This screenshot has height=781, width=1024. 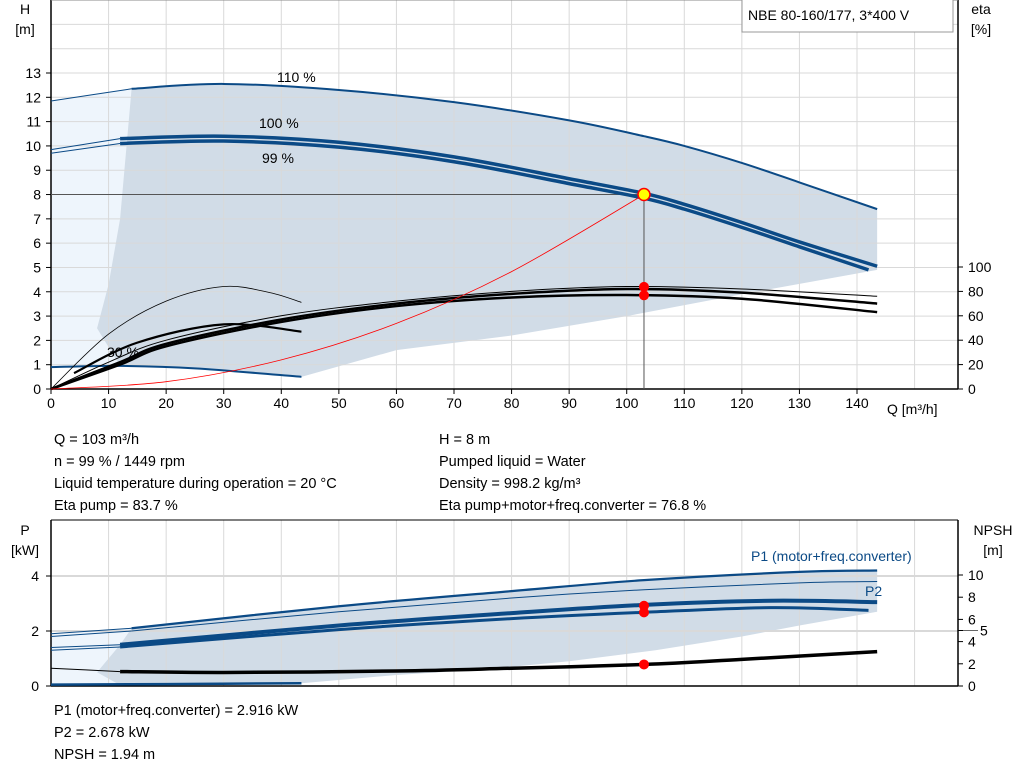 What do you see at coordinates (105, 755) in the screenshot?
I see `readout-npsh: NPSH = 1.94 m` at bounding box center [105, 755].